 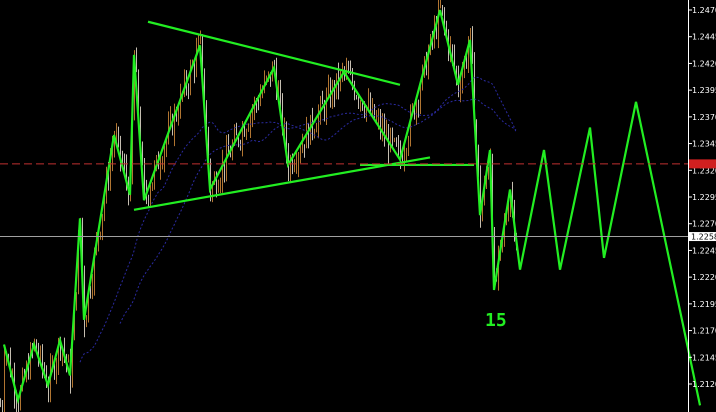 I want to click on y-tick-label: 1.2470, so click(x=704, y=10).